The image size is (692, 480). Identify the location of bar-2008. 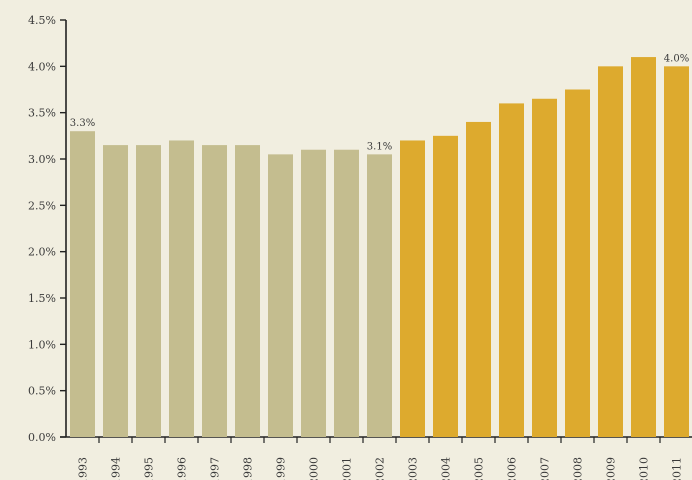
(577, 263).